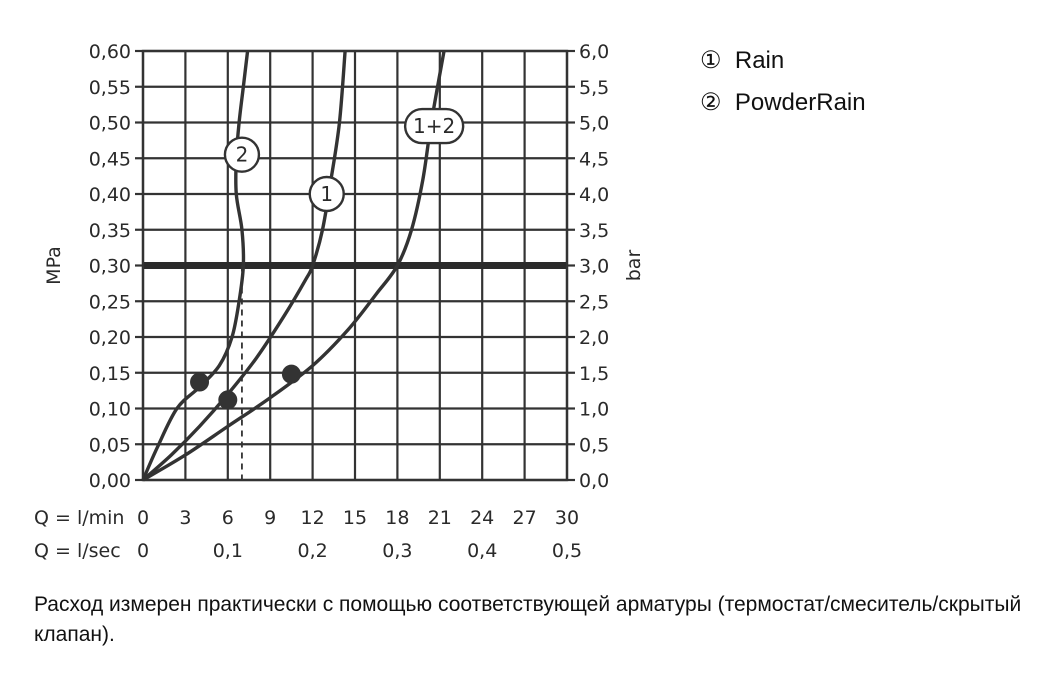 The width and height of the screenshot is (1059, 675). What do you see at coordinates (594, 88) in the screenshot?
I see `y-tick-label-right: 5,5` at bounding box center [594, 88].